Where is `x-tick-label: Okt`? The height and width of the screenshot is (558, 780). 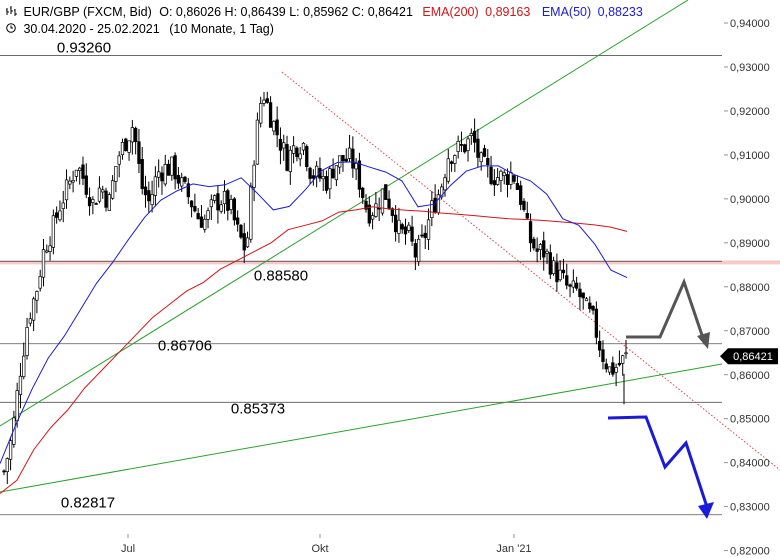
x-tick-label: Okt is located at coordinates (319, 549).